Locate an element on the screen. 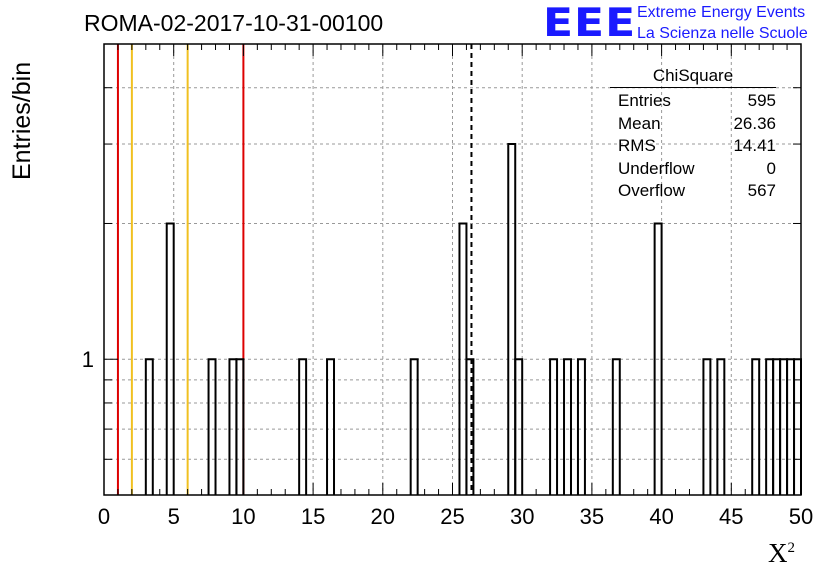  eee-logo: EEE is located at coordinates (590, 23).